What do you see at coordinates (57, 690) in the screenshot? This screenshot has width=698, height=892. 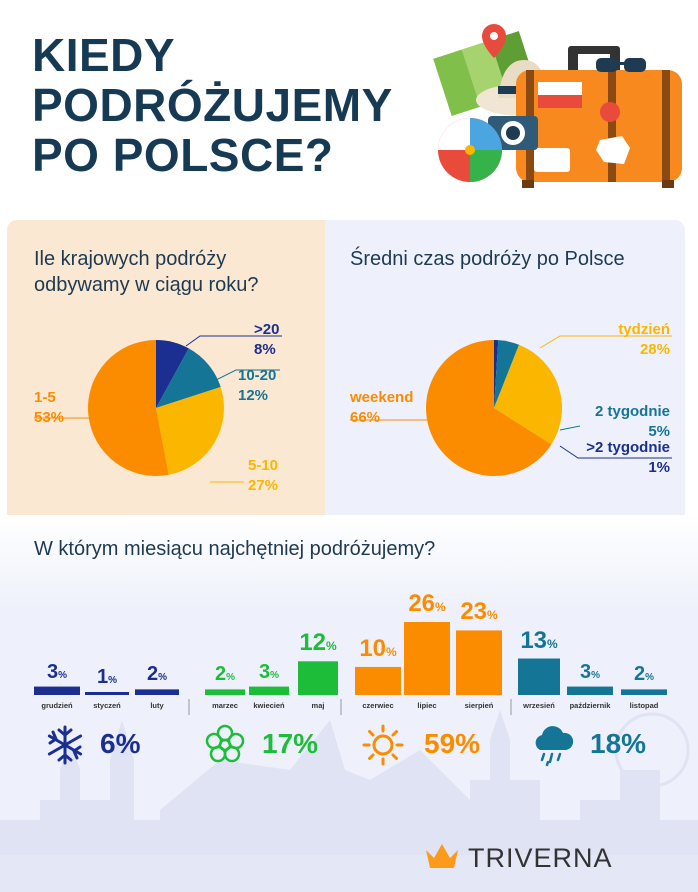 I see `bar-grudzień` at bounding box center [57, 690].